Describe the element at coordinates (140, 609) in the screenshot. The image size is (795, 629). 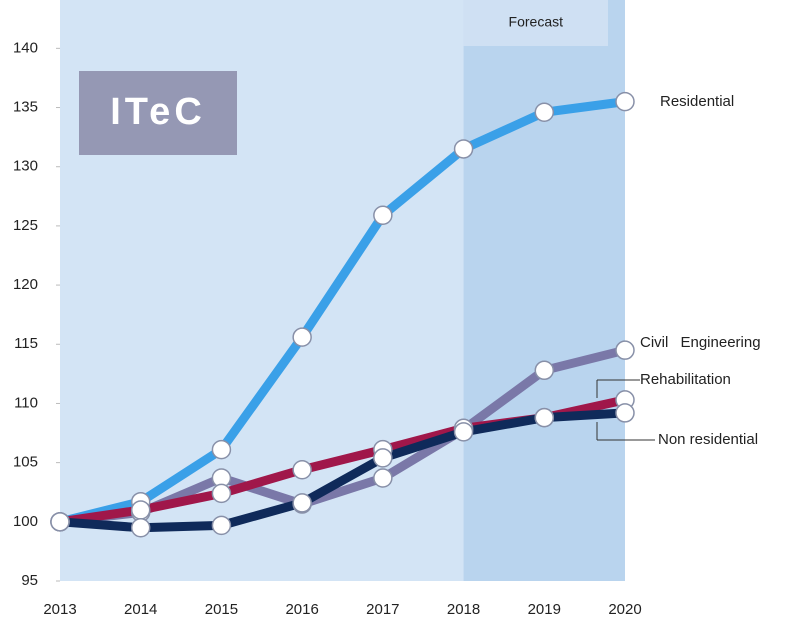
I see `x-tick-label: 2014` at that location.